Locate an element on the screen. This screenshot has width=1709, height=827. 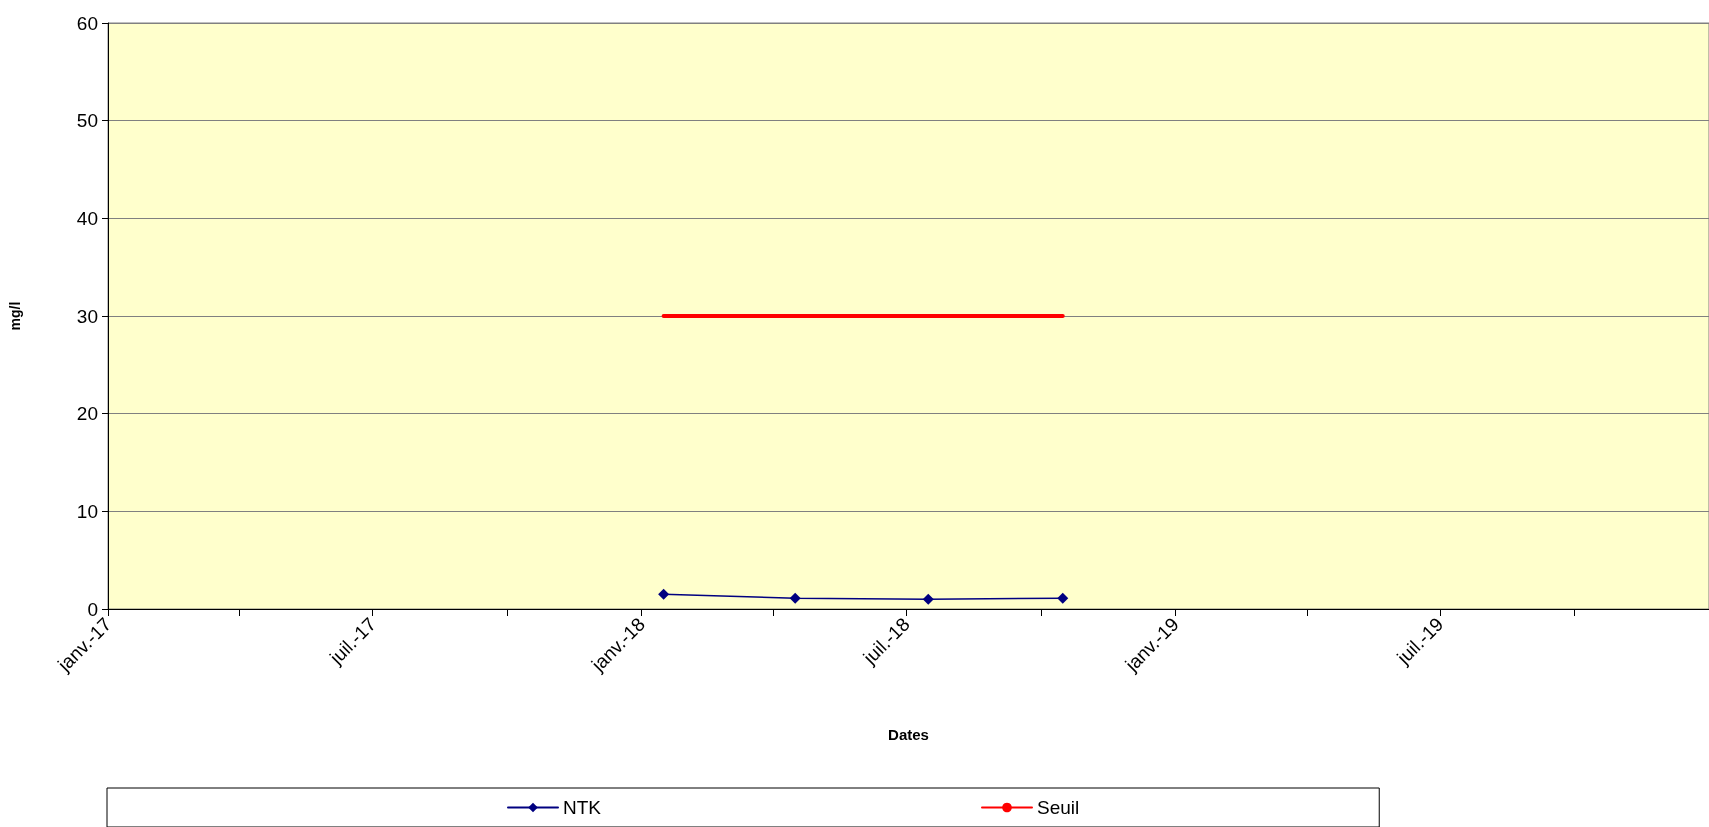
y-axis-title: mg/l is located at coordinates (15, 316).